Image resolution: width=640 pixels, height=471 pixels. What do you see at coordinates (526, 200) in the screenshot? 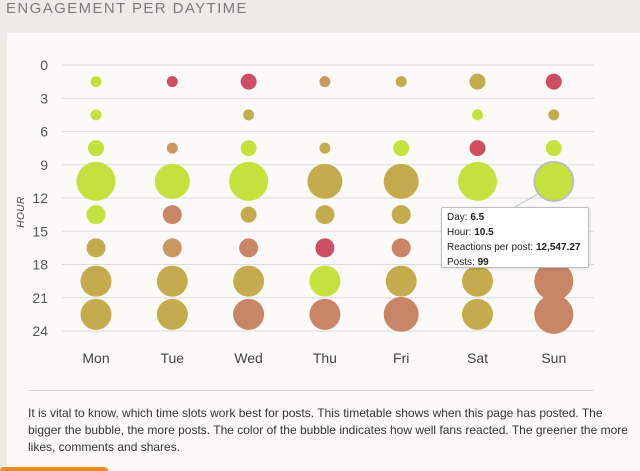
I see `tooltip-pointer` at bounding box center [526, 200].